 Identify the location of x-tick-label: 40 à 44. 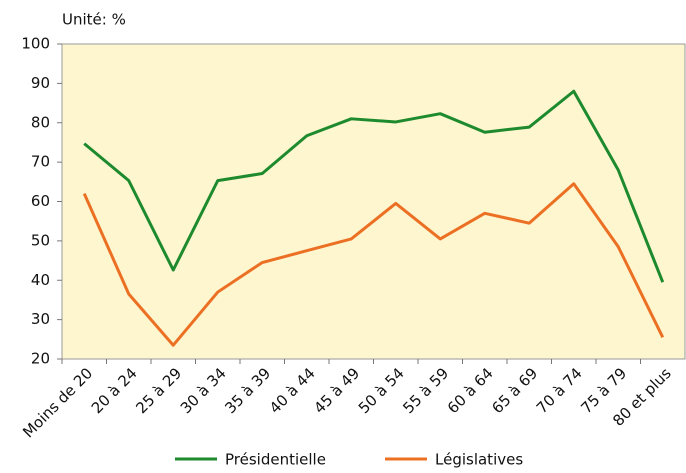
(292, 390).